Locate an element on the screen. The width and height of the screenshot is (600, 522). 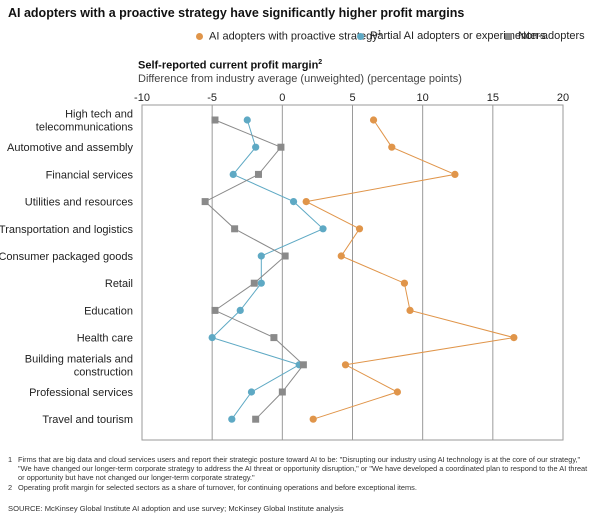
x-tick-label-2: 0 is located at coordinates (282, 98).